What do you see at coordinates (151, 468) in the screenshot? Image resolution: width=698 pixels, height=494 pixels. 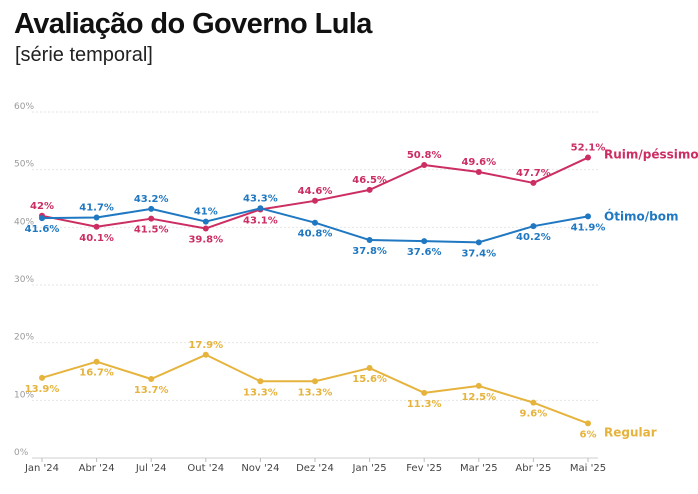 I see `x-tick-label: Jul '24` at bounding box center [151, 468].